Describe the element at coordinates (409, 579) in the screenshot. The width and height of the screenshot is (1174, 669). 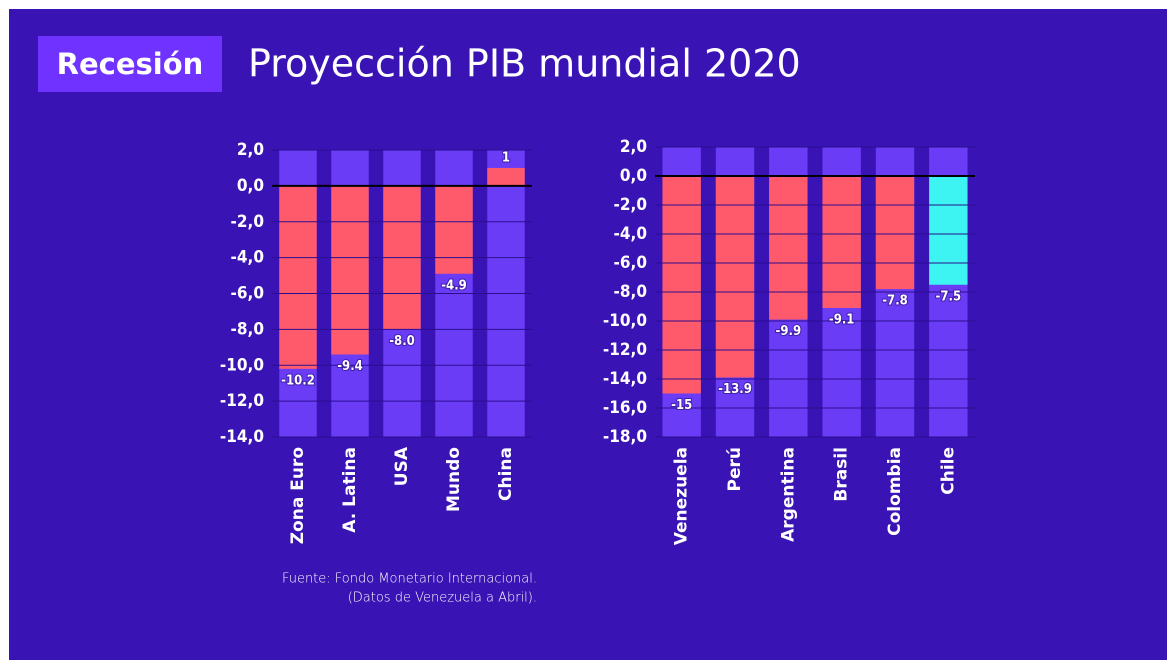
I see `source: Fuente: Fondo Monetario Internacional.` at that location.